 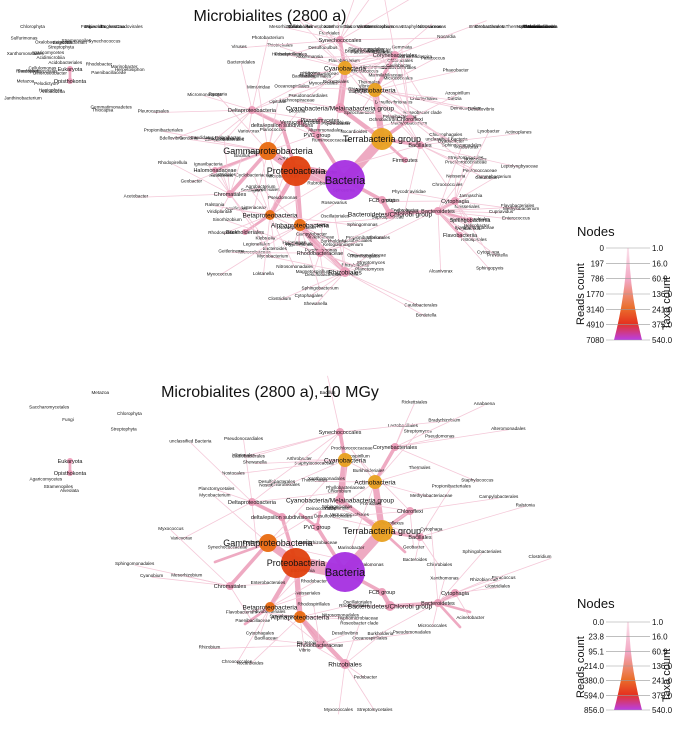 I want to click on taxon-label: Mesorhizobium, so click(x=186, y=574).